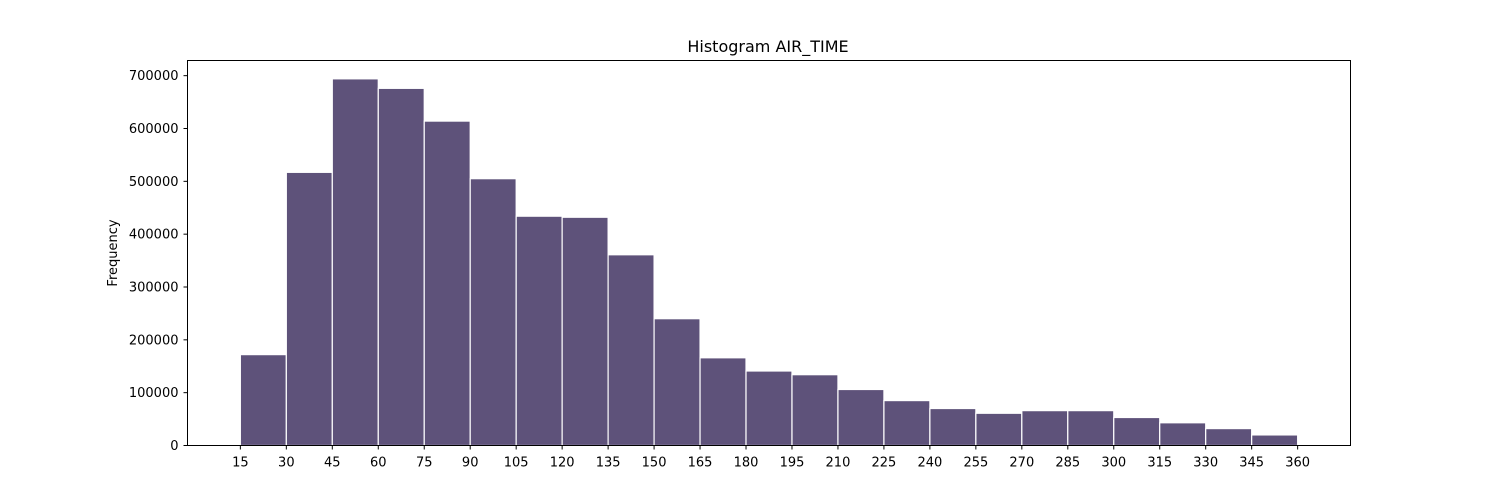  Describe the element at coordinates (516, 463) in the screenshot. I see `x-tick-label: 105` at that location.